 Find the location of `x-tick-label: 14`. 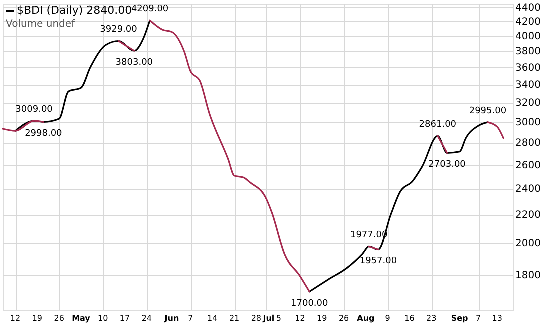

x-tick-label: 14 is located at coordinates (213, 318).